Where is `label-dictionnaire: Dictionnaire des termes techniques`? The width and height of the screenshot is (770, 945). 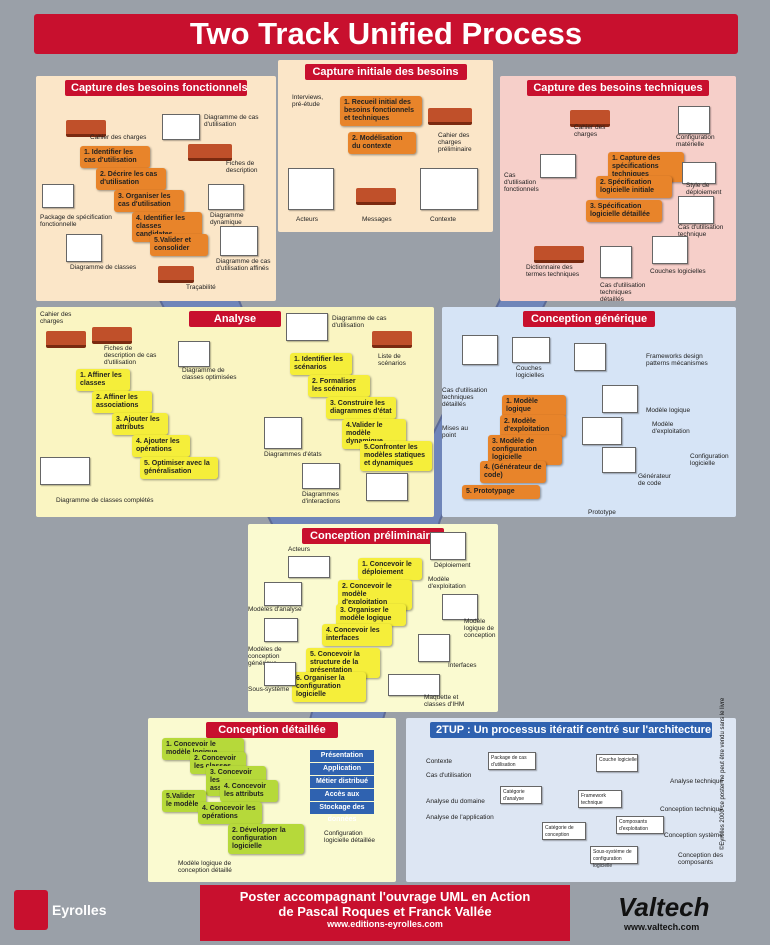
label-dictionnaire: Dictionnaire des termes techniques is located at coordinates (553, 271).